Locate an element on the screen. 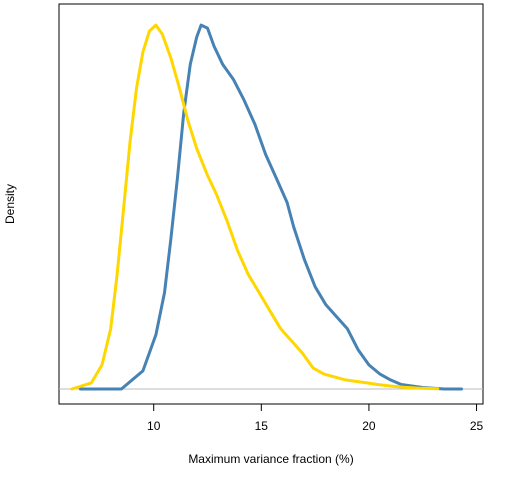 The width and height of the screenshot is (512, 485). x-tick-label: 25 is located at coordinates (477, 426).